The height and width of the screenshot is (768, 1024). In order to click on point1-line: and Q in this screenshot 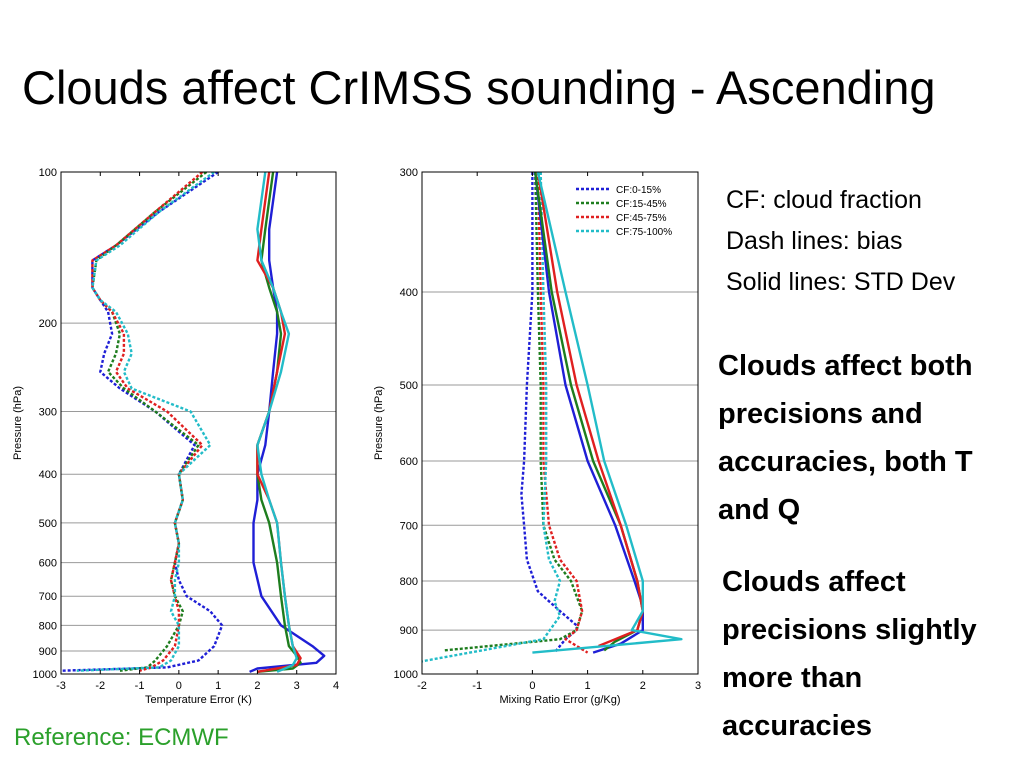, I will do `click(759, 510)`.